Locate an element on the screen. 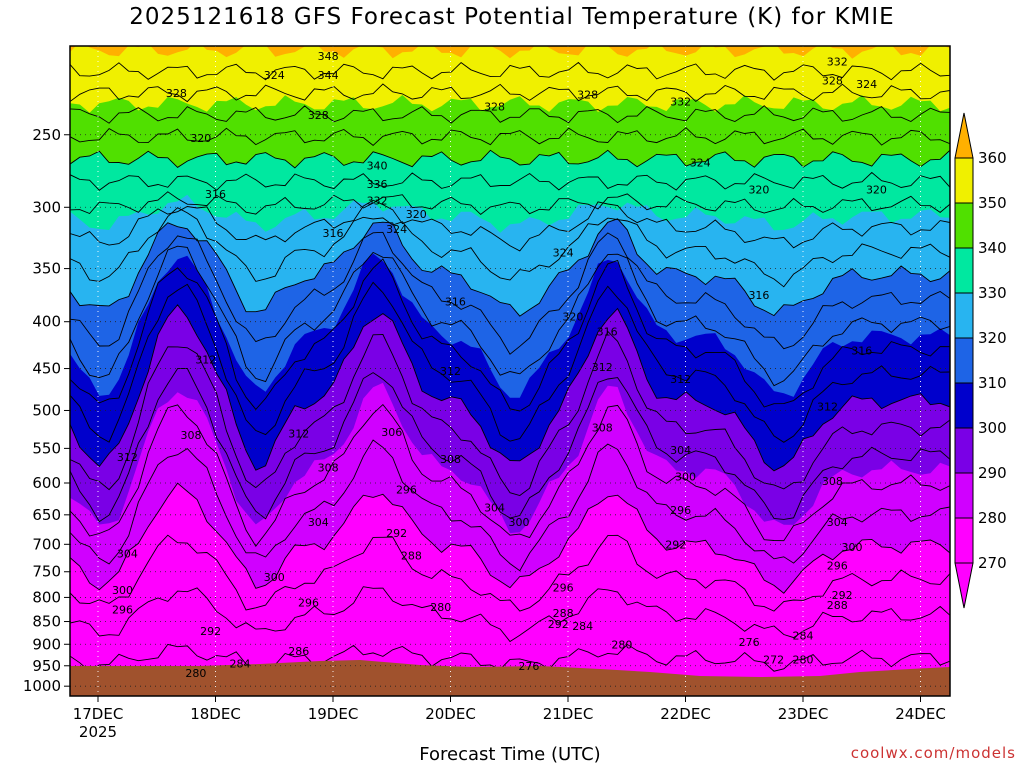  contour-label: 288 is located at coordinates (411, 556).